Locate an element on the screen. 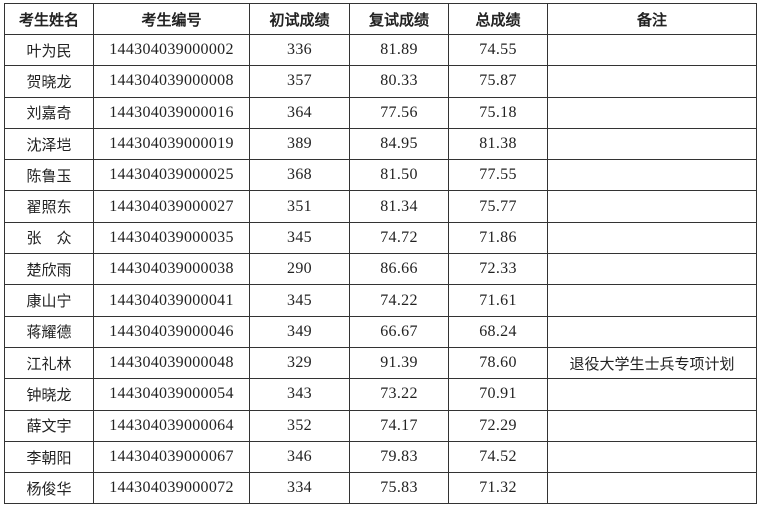 Image resolution: width=763 pixels, height=511 pixels. cell-name: 陈鲁玉 is located at coordinates (49, 175).